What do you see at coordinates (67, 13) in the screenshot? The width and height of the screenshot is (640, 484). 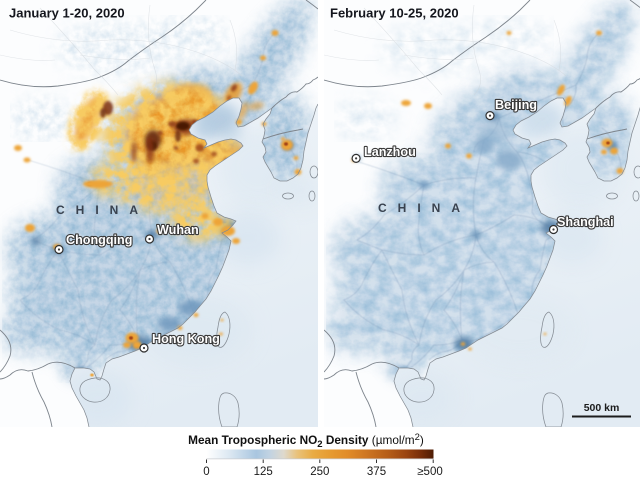 I see `svg-text: January 1-20, 2020` at bounding box center [67, 13].